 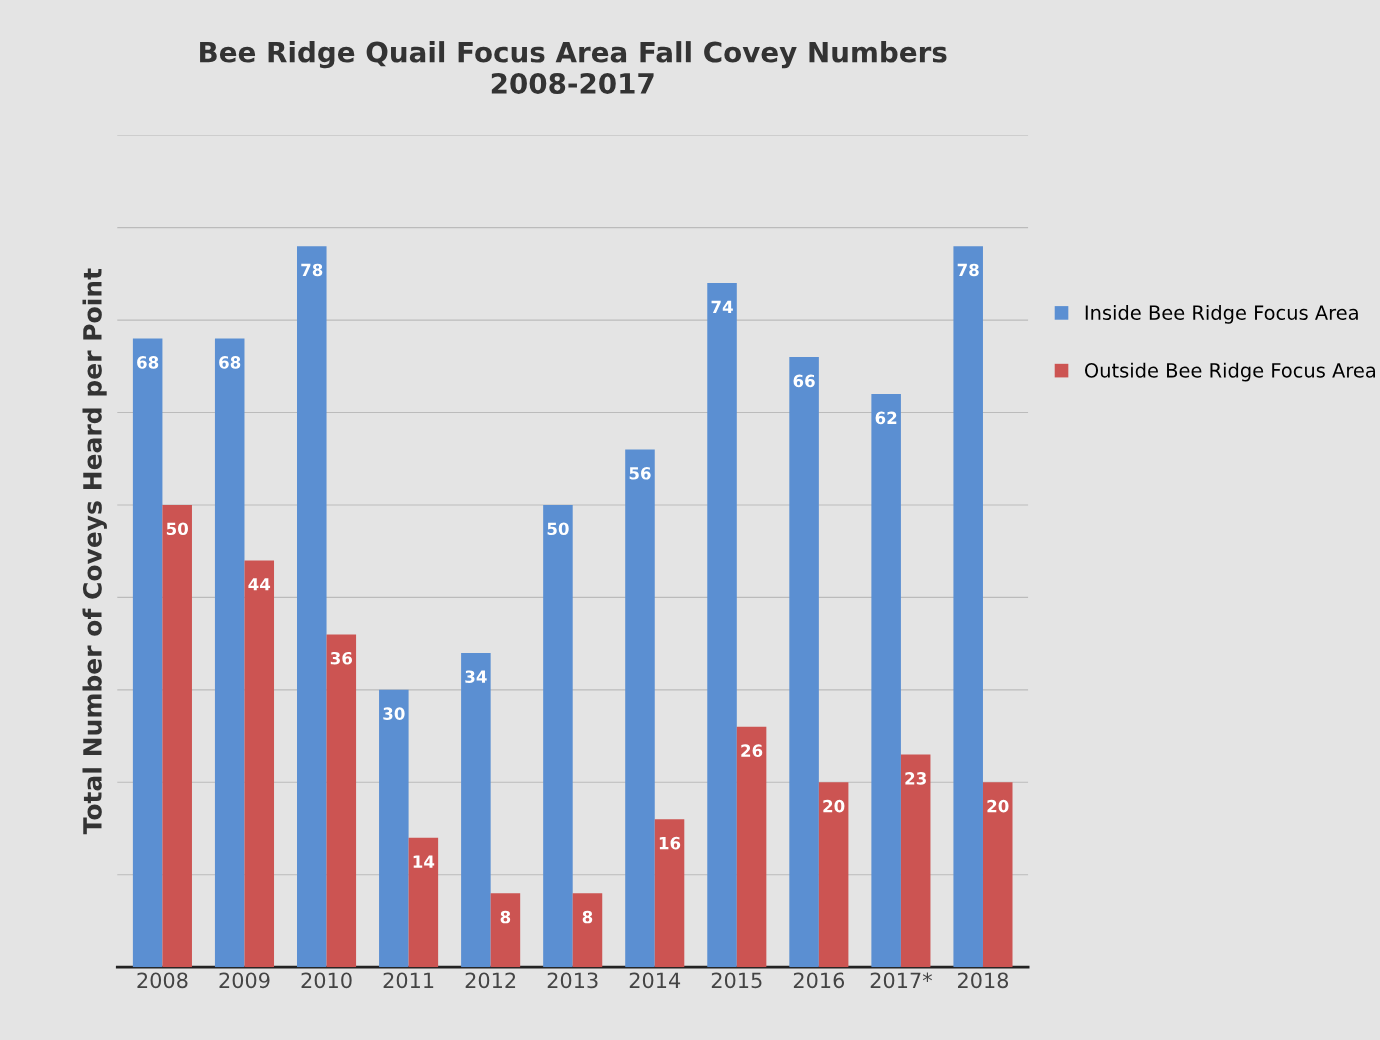 I want to click on data-label: 23, so click(x=915, y=778).